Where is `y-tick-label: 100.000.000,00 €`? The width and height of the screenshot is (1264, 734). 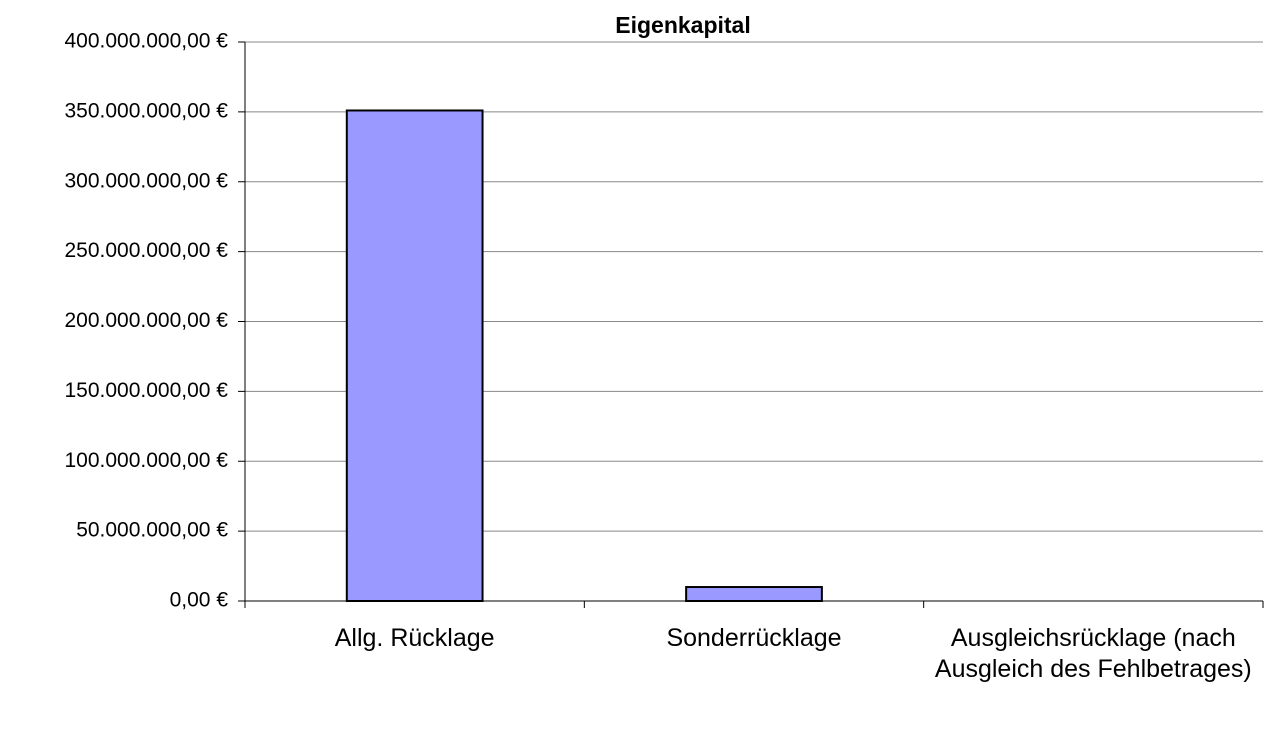 y-tick-label: 100.000.000,00 € is located at coordinates (147, 460).